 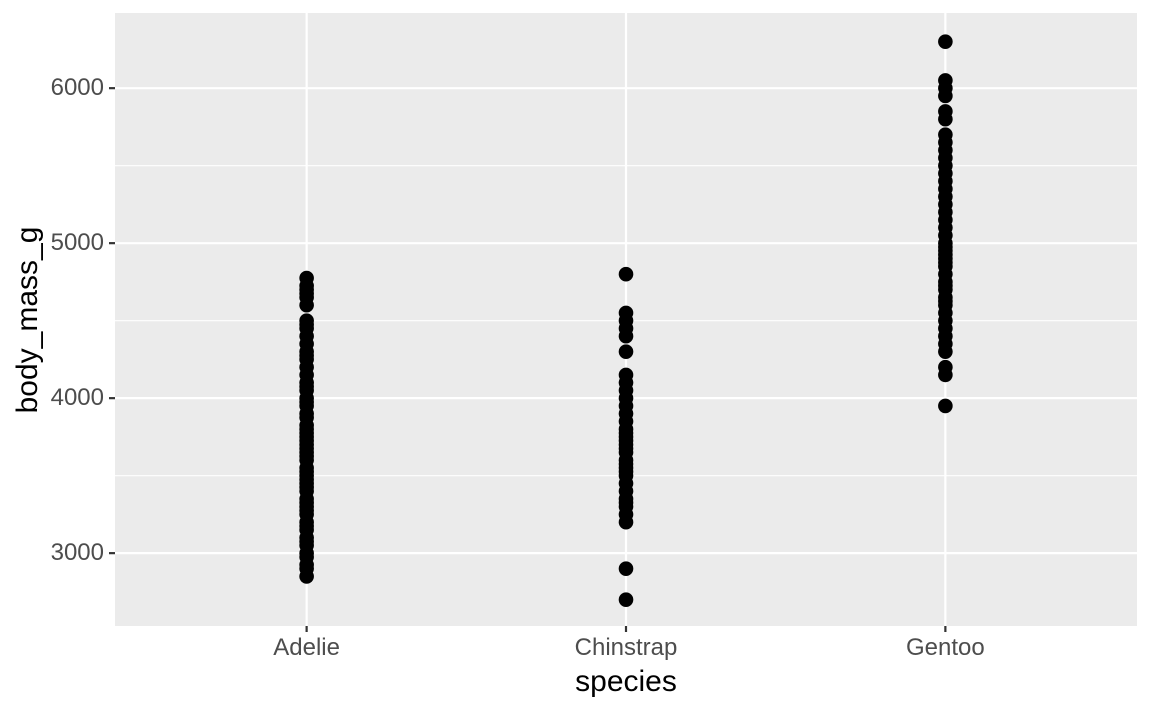 What do you see at coordinates (945, 647) in the screenshot?
I see `x-tick-label-gentoo: Gentoo` at bounding box center [945, 647].